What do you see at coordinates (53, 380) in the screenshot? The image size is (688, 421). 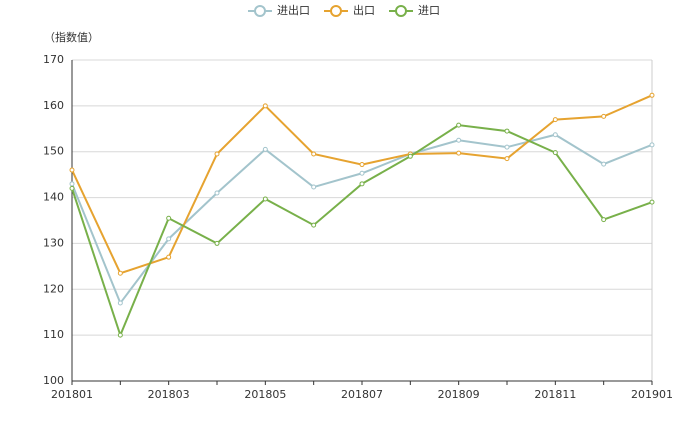 I see `y-tick-label: 100` at bounding box center [53, 380].